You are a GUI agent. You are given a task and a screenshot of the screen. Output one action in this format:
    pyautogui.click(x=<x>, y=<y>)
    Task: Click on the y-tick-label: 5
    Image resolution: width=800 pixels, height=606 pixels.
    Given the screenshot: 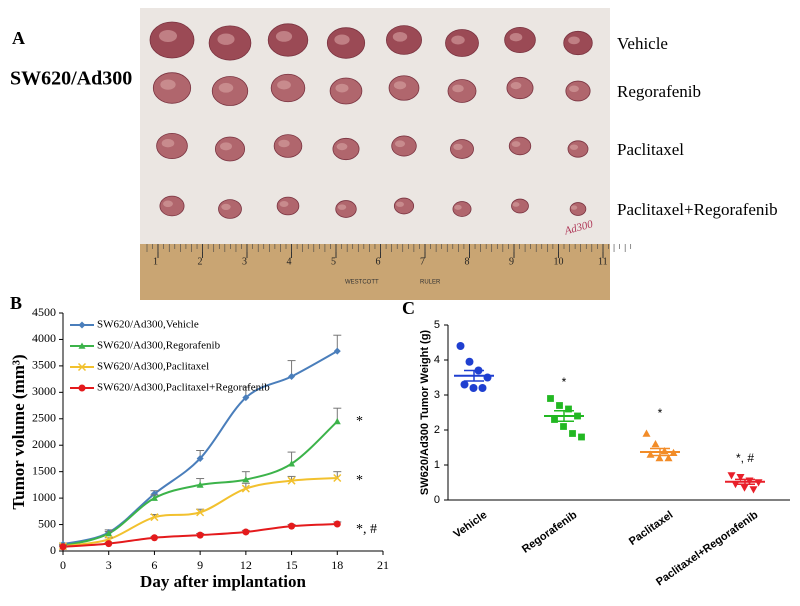 What is the action you would take?
    pyautogui.click(x=437, y=325)
    